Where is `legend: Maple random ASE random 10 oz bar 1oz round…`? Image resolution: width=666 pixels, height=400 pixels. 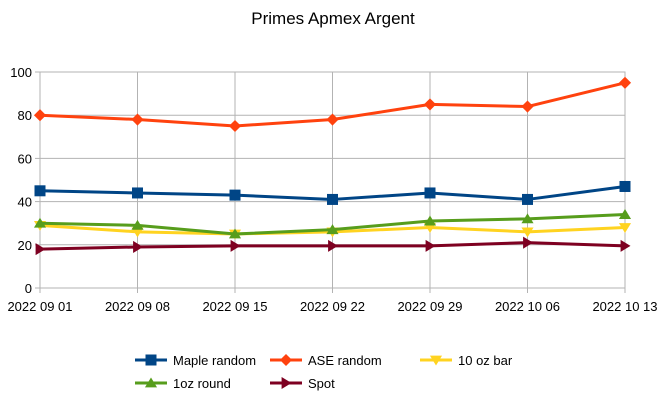 legend: Maple random ASE random 10 oz bar 1oz round… is located at coordinates (324, 372).